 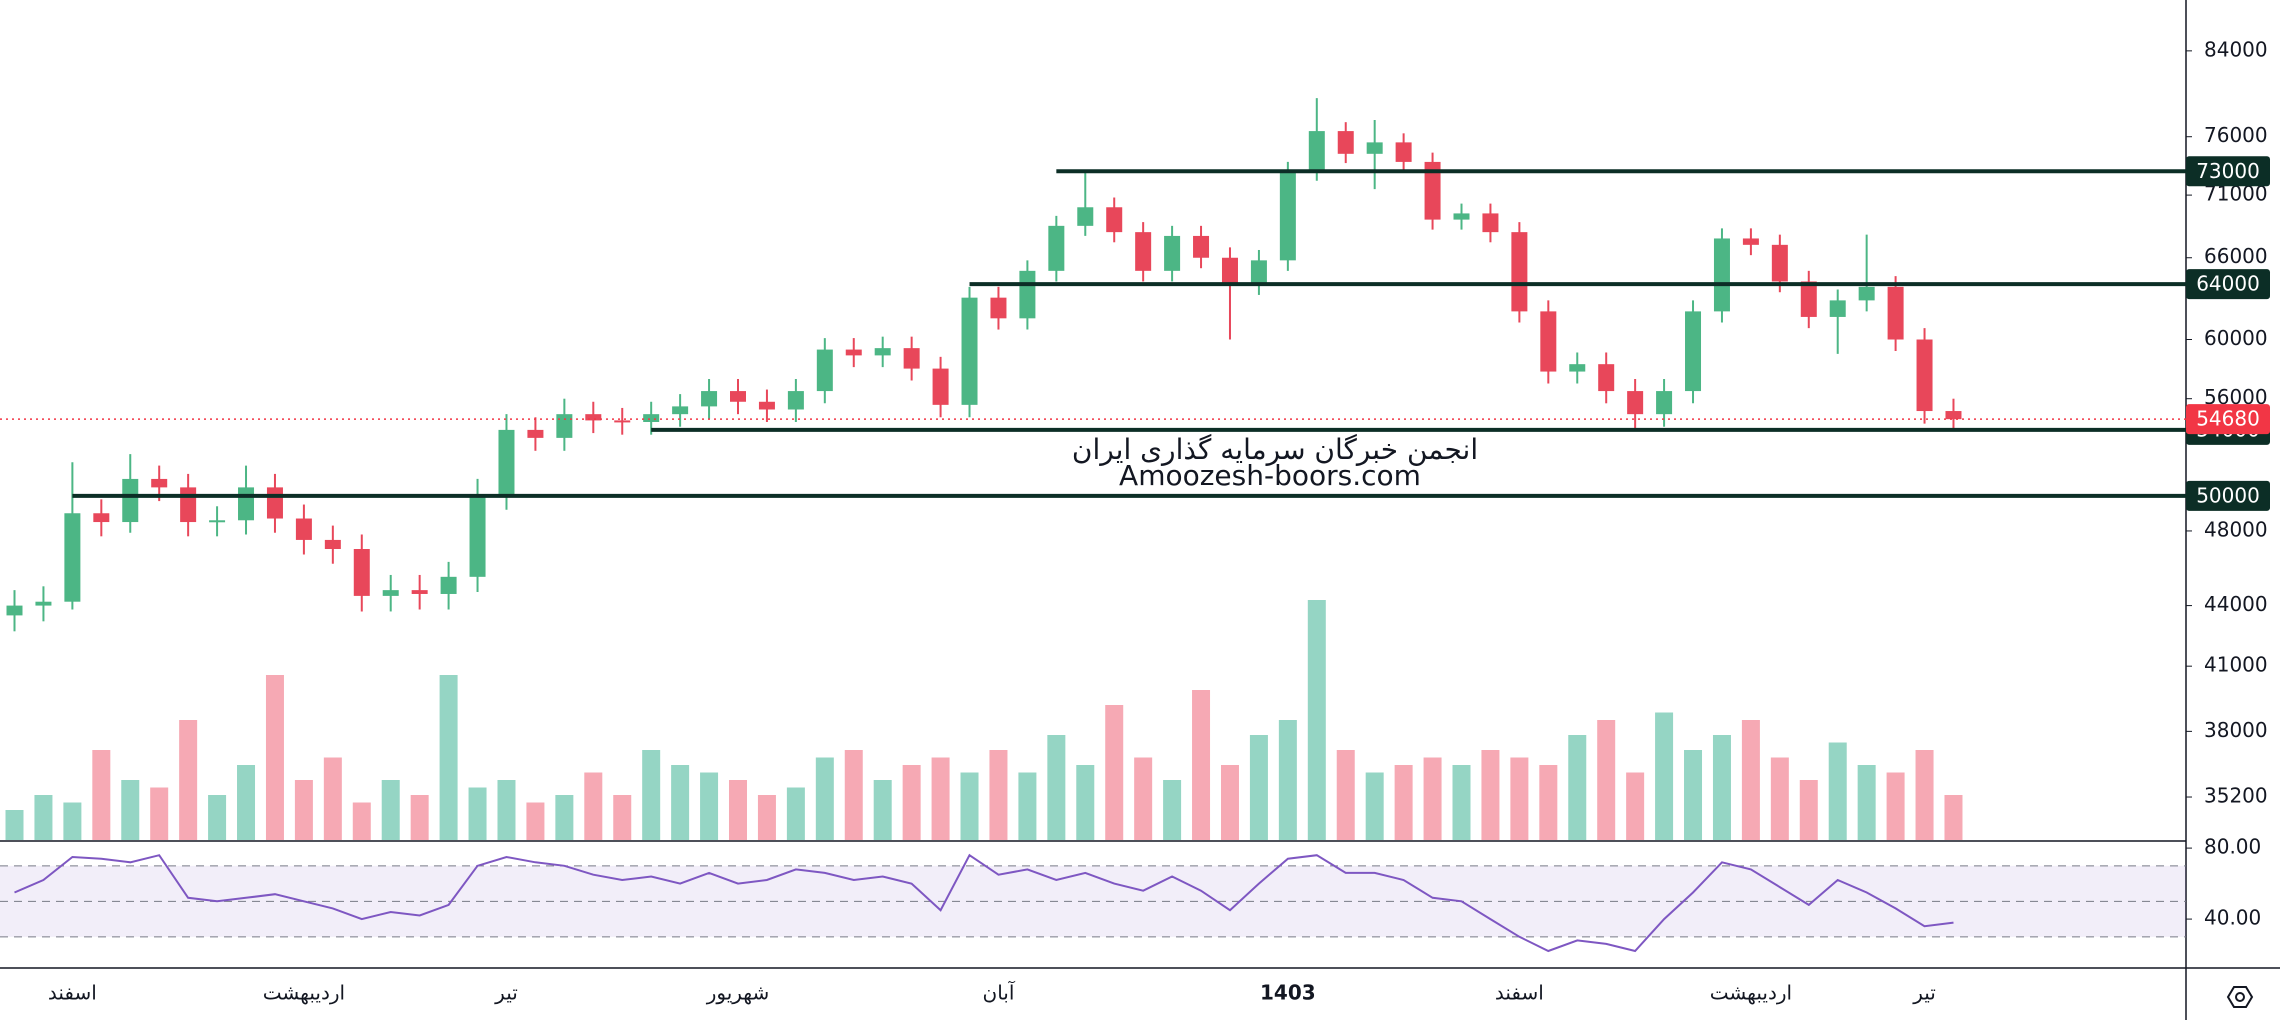 I want to click on watermark-line: انجمن خبرگان سرمایه گذاری ایران, so click(x=1275, y=449).